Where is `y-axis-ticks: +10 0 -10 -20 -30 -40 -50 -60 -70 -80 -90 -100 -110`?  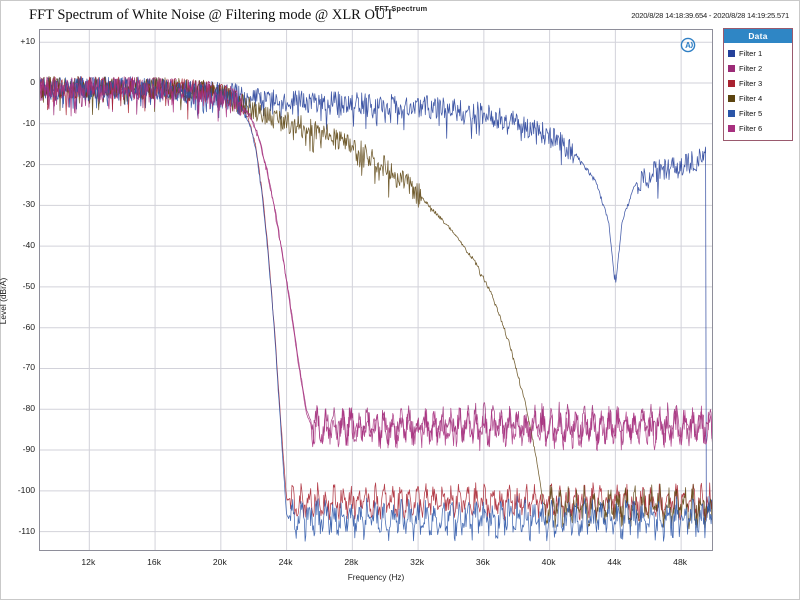 y-axis-ticks: +10 0 -10 -20 -30 -40 -50 -60 -70 -80 -90 -100 -110 is located at coordinates (18, 301).